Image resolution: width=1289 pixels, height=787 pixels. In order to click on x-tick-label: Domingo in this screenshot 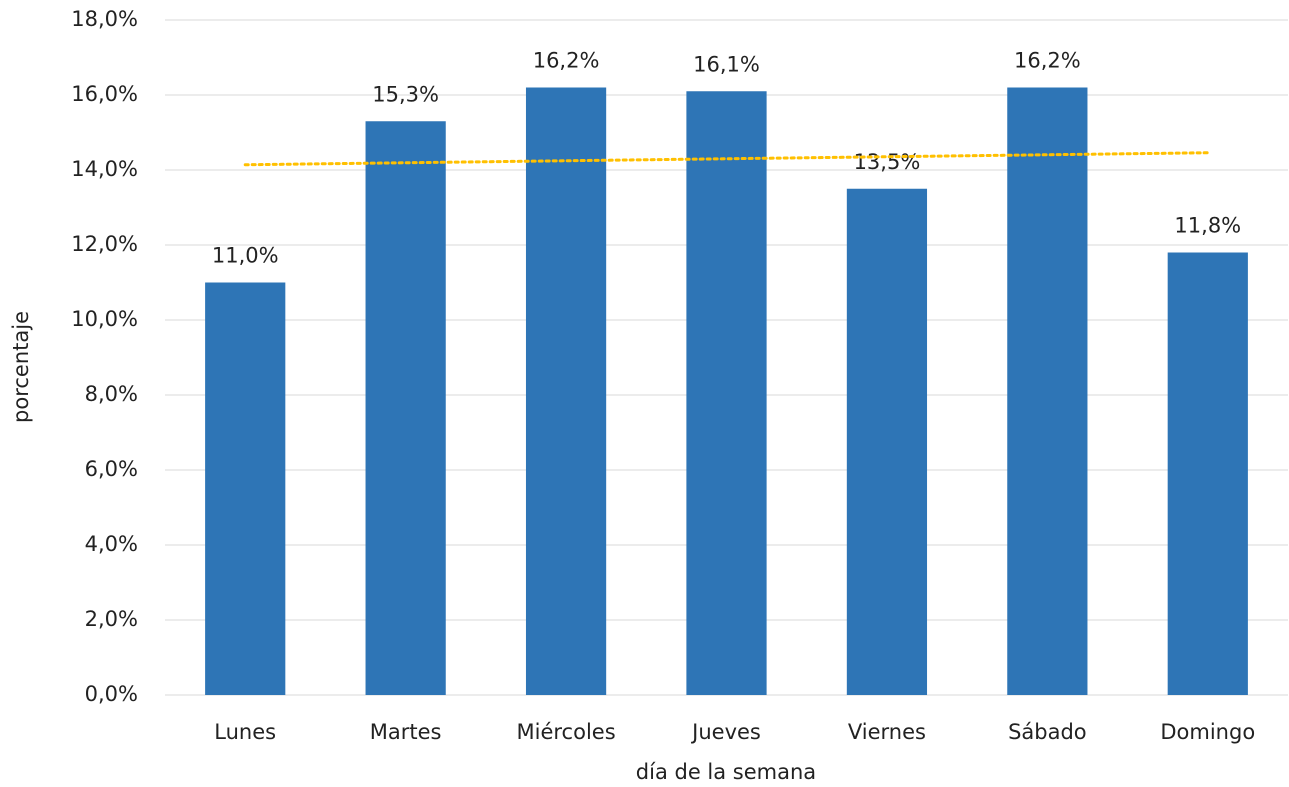, I will do `click(1207, 732)`.